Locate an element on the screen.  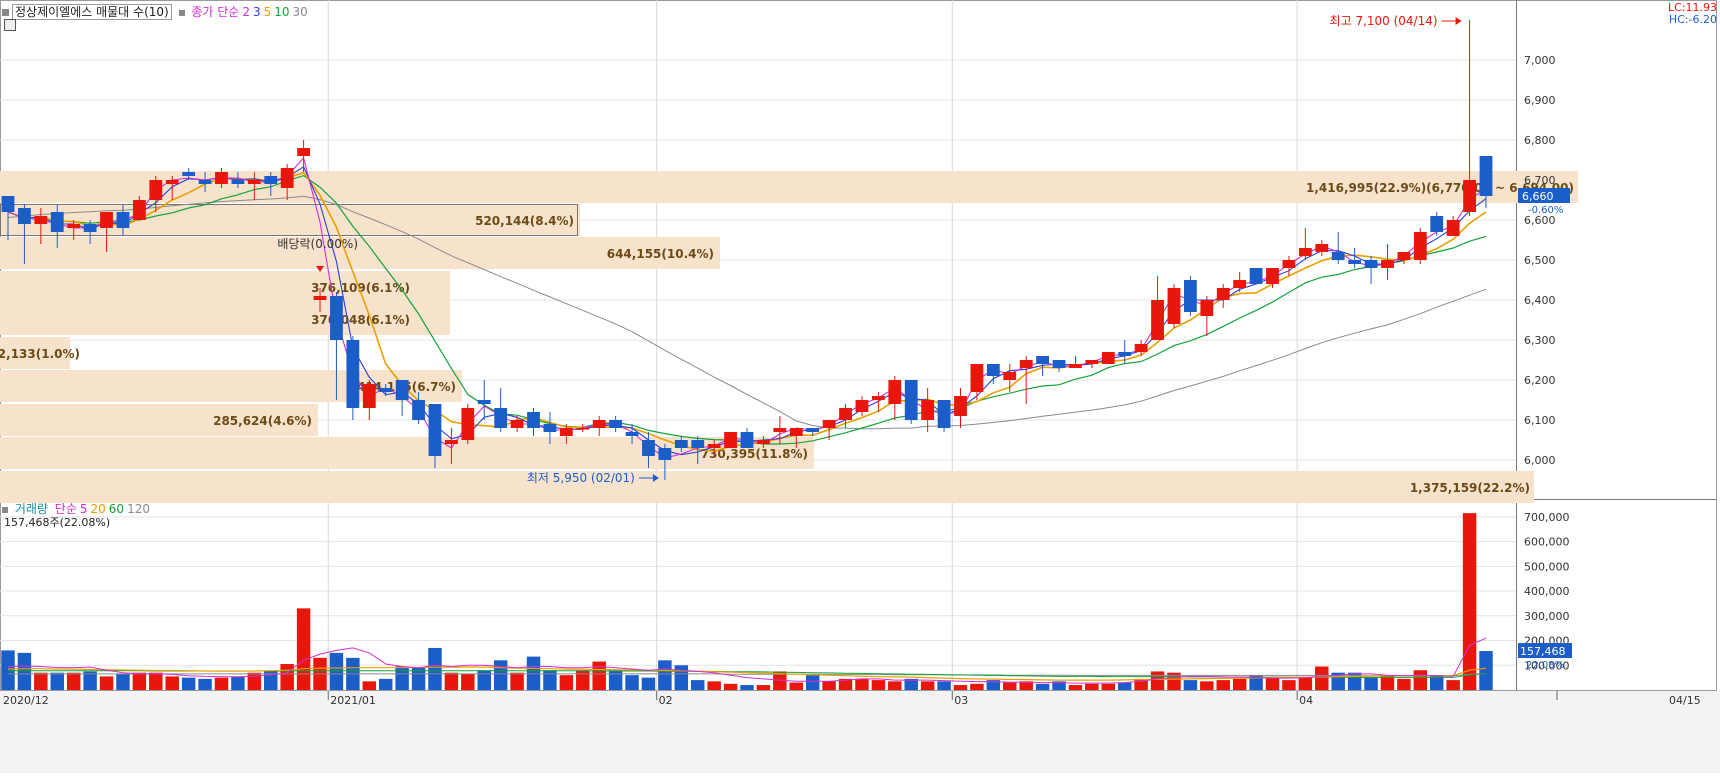
x-axis-band is located at coordinates (860, 732).